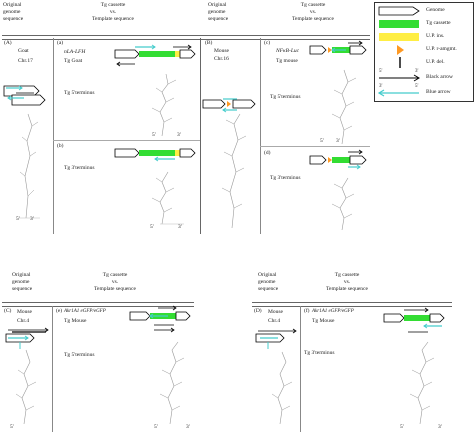  What do you see at coordinates (313, 12) in the screenshot?
I see `header-tg-cassette-top-right: Tg cassette vs. Template sequence` at bounding box center [313, 12].